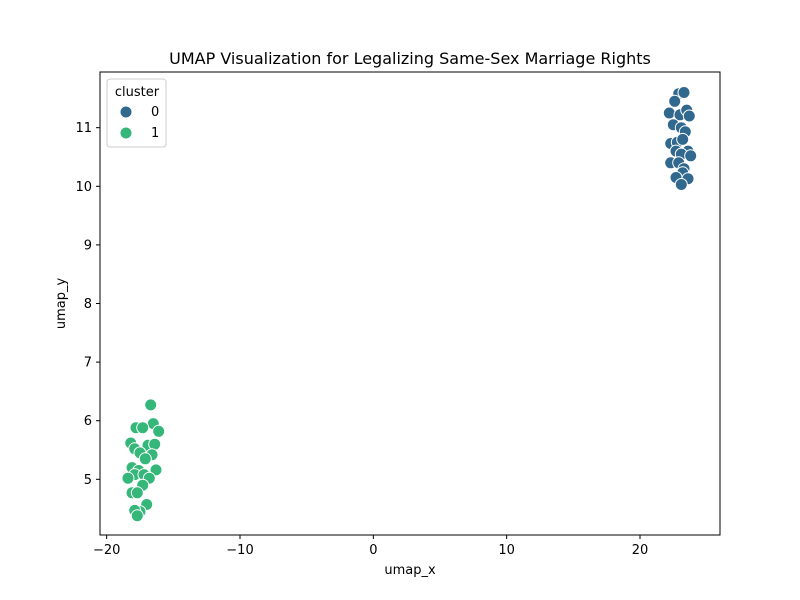 The image size is (800, 600). What do you see at coordinates (137, 92) in the screenshot?
I see `legend-title: cluster` at bounding box center [137, 92].